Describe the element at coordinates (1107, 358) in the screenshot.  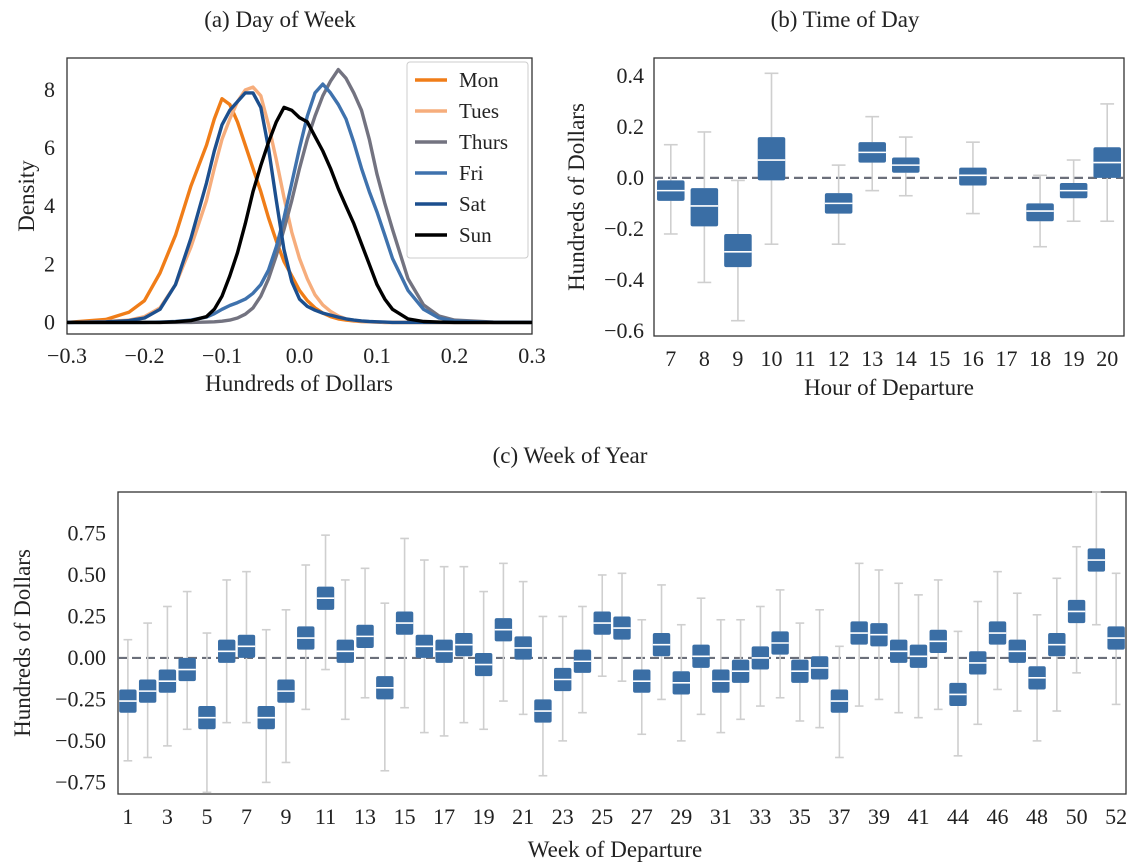
I see `panel-b-xtick-label: 20` at that location.